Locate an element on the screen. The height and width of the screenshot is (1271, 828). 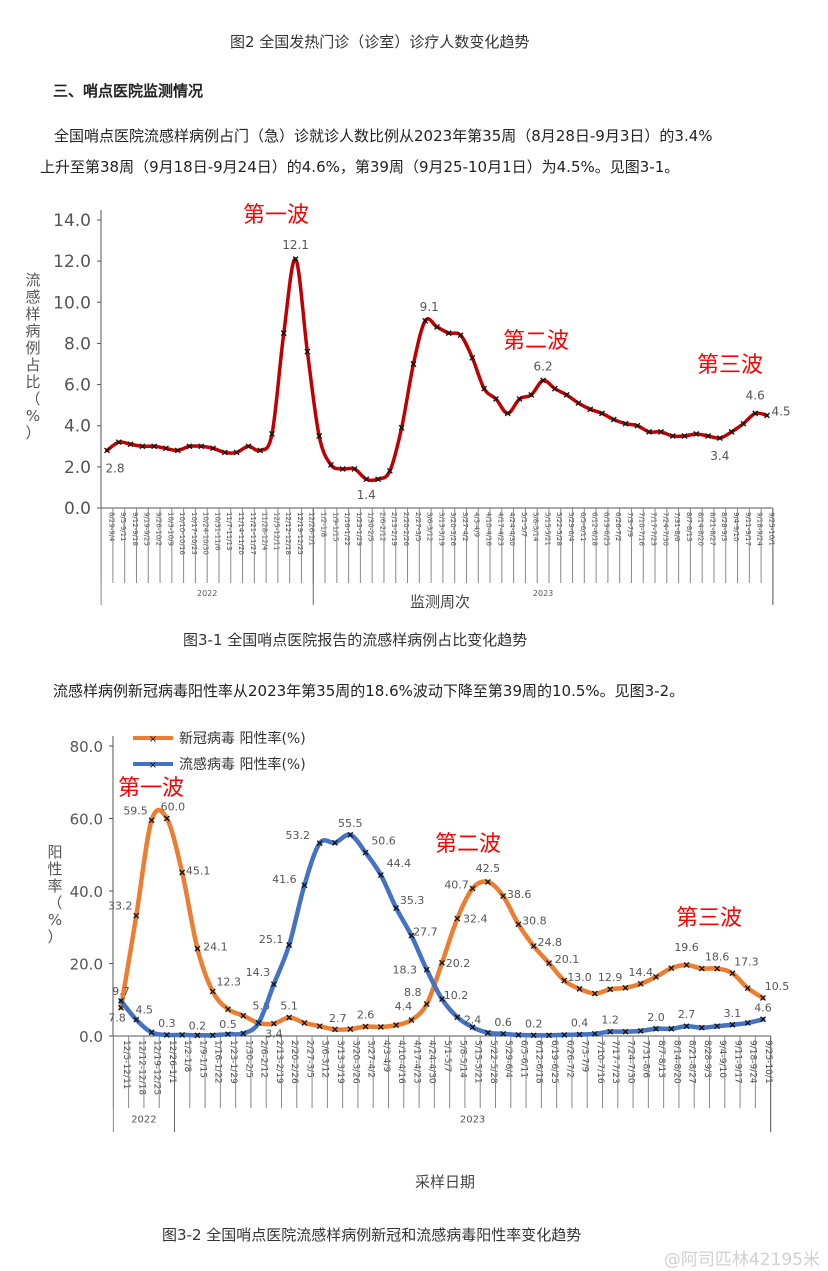
data-label: 18.6 is located at coordinates (717, 957).